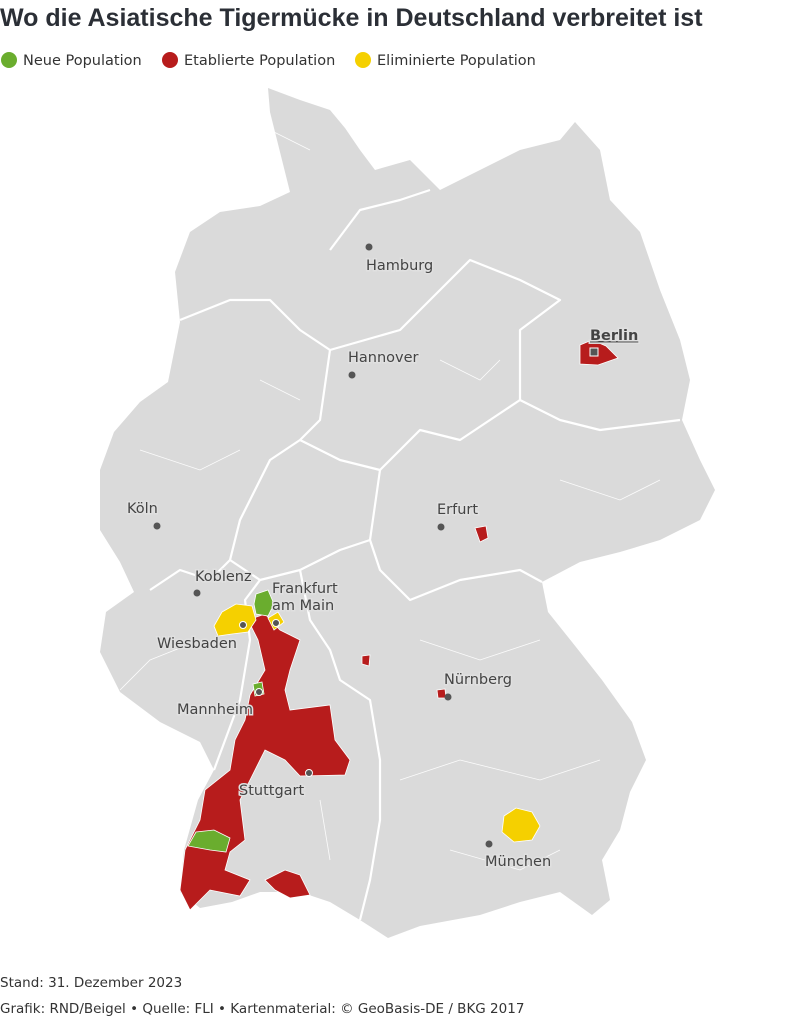  Describe the element at coordinates (478, 680) in the screenshot. I see `city-label: Nürnberg` at that location.